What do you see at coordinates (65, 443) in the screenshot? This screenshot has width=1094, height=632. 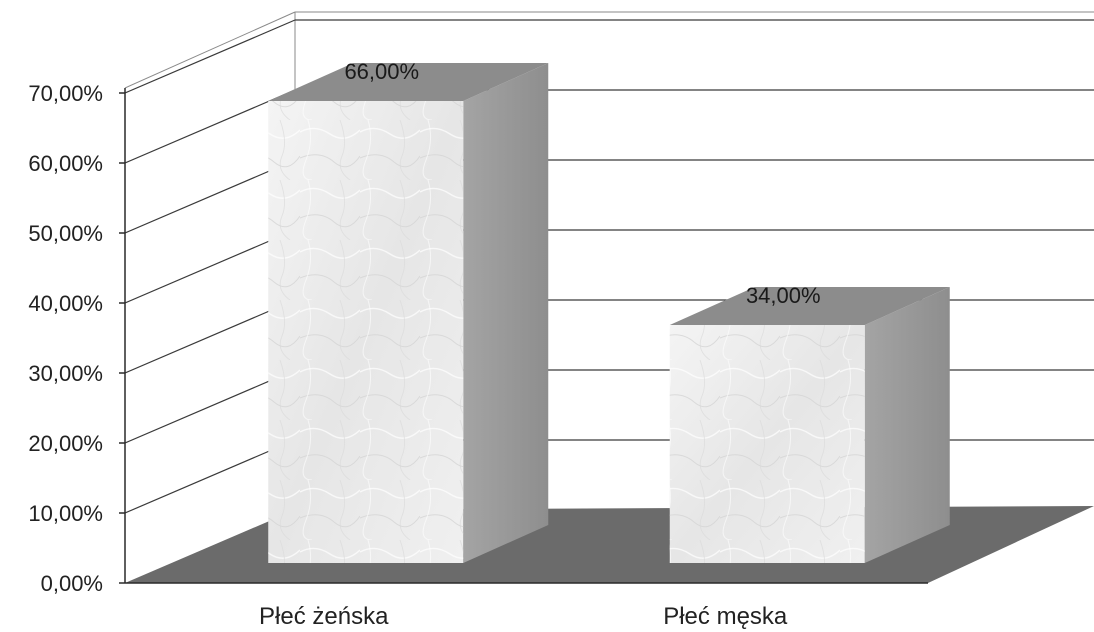 I see `y-tick-label-2: 20,00%` at bounding box center [65, 443].